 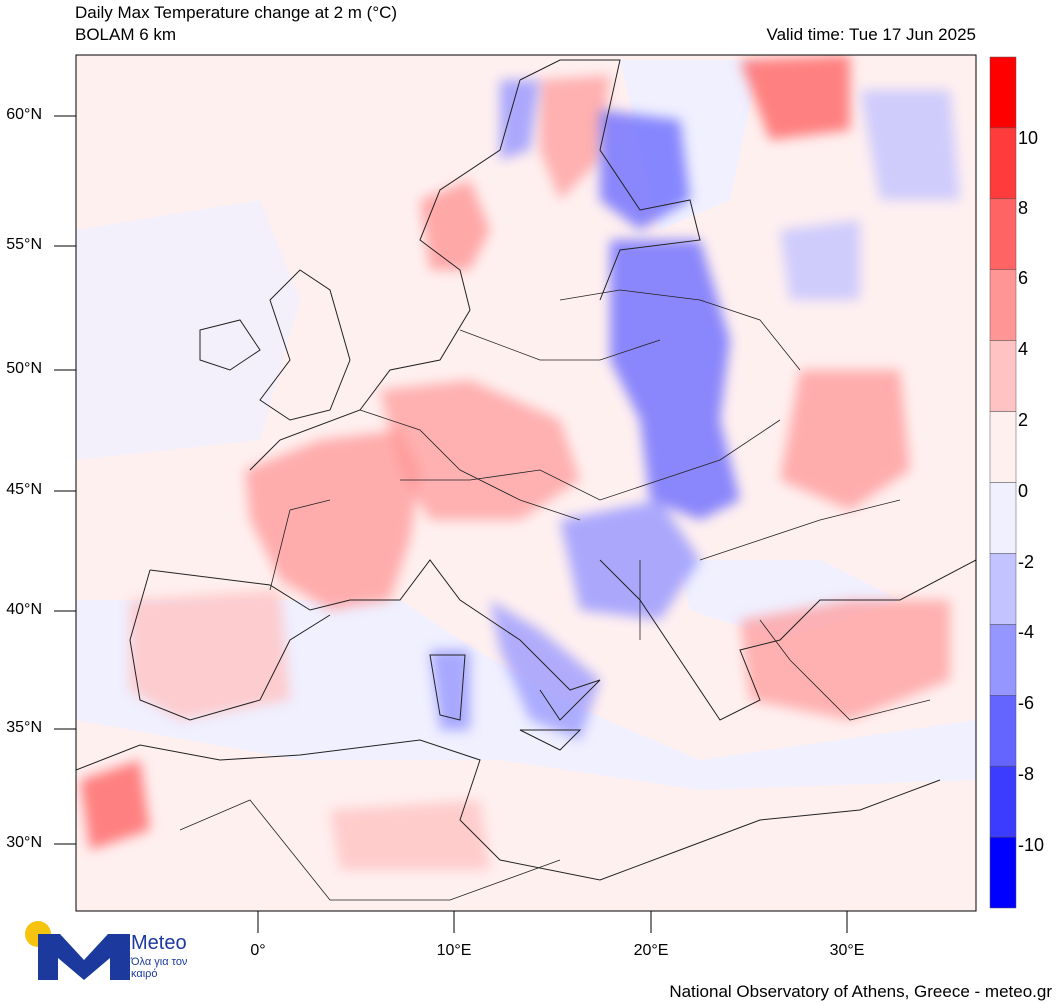 I want to click on warm-norway, so click(x=455, y=225).